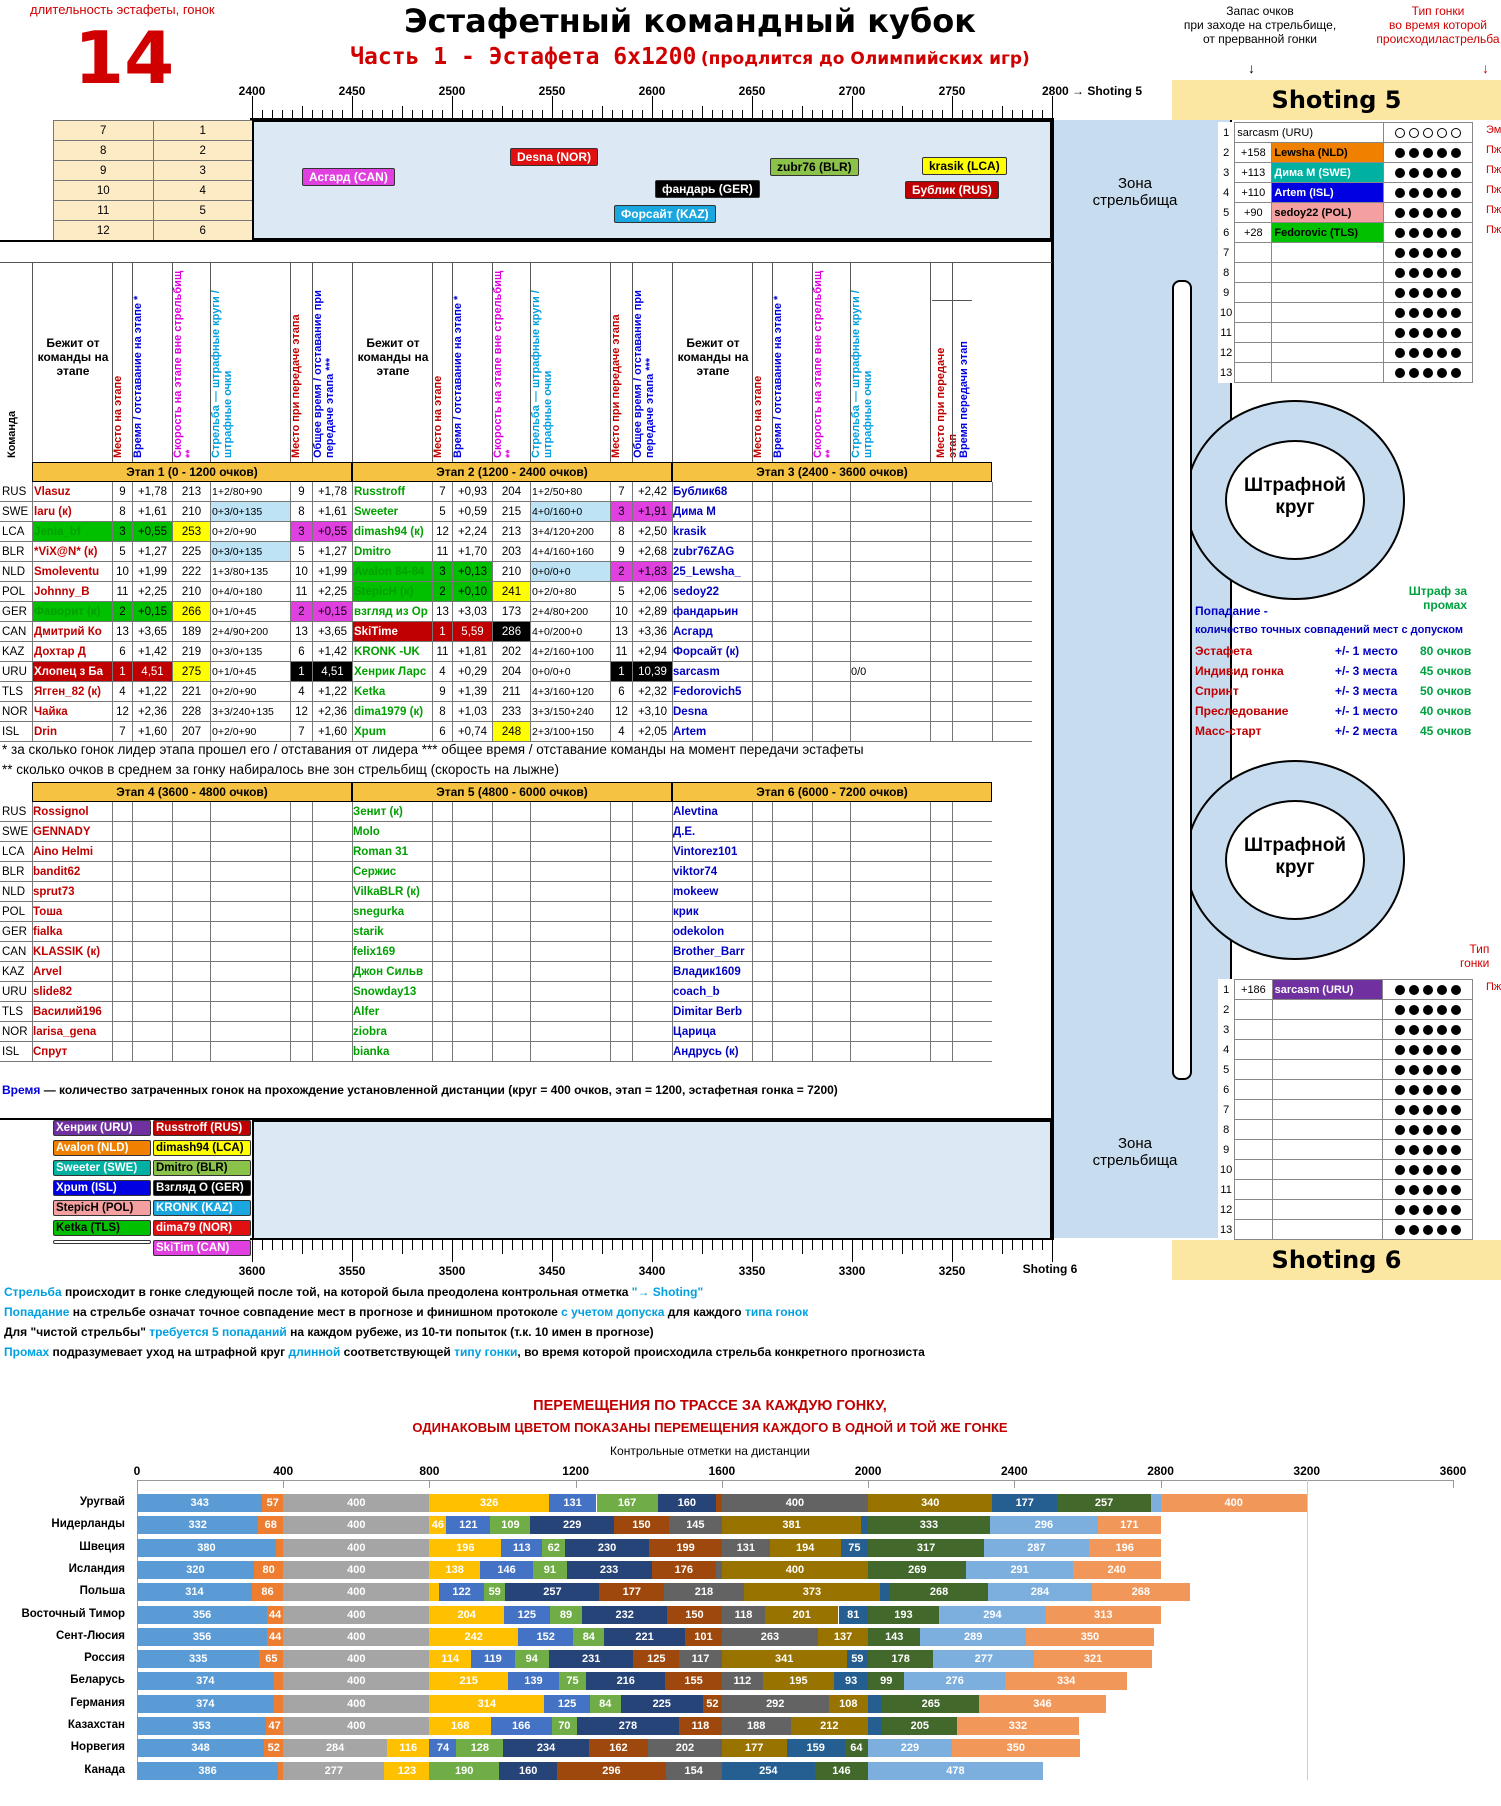  I want to click on chart-bar-segment: 265, so click(931, 1703).